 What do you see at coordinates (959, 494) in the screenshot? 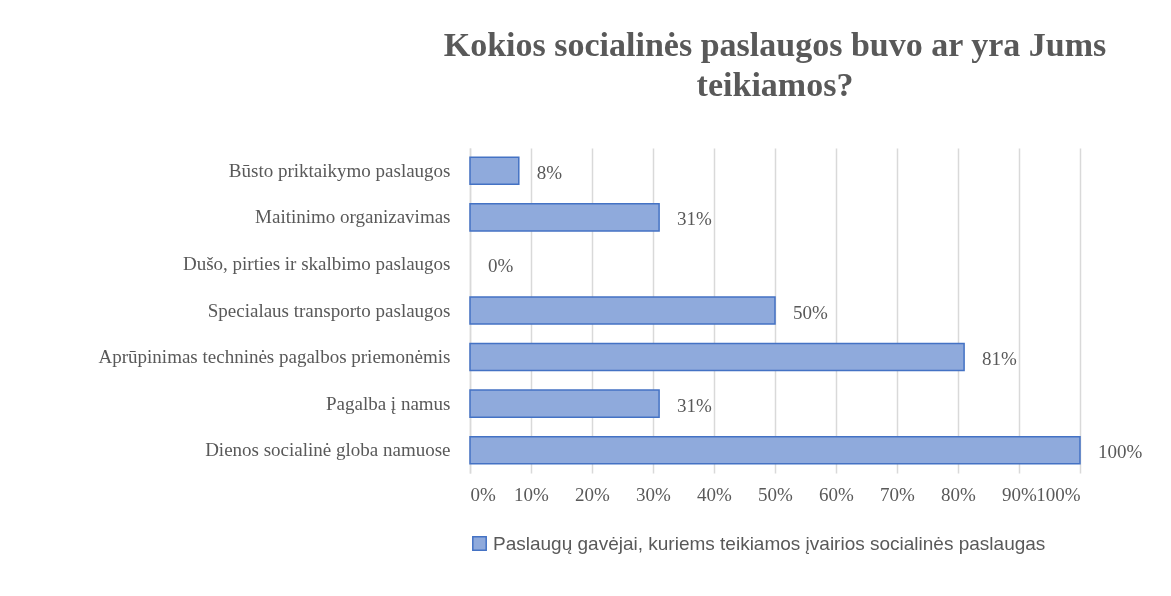
I see `x-tick-label: 80%` at bounding box center [959, 494].